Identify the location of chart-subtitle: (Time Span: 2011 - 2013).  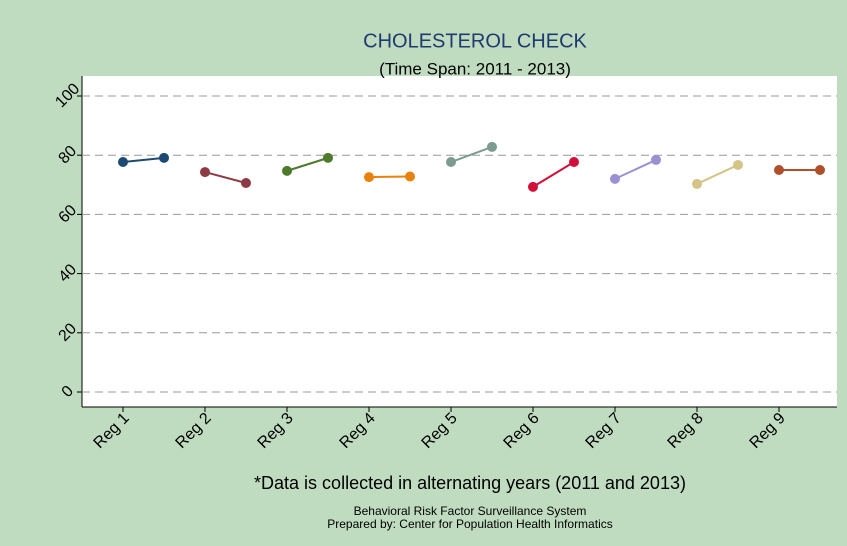
(475, 68).